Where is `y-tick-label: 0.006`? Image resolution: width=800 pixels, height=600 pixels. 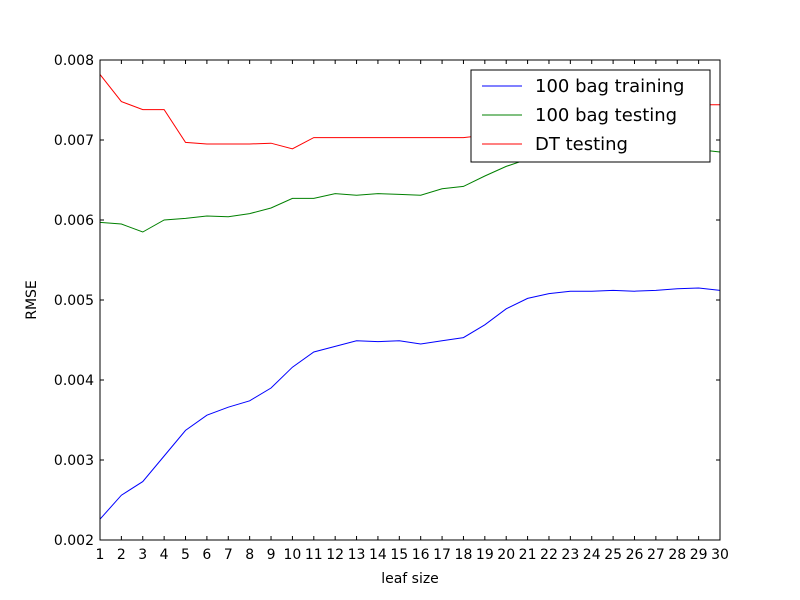
y-tick-label: 0.006 is located at coordinates (74, 221).